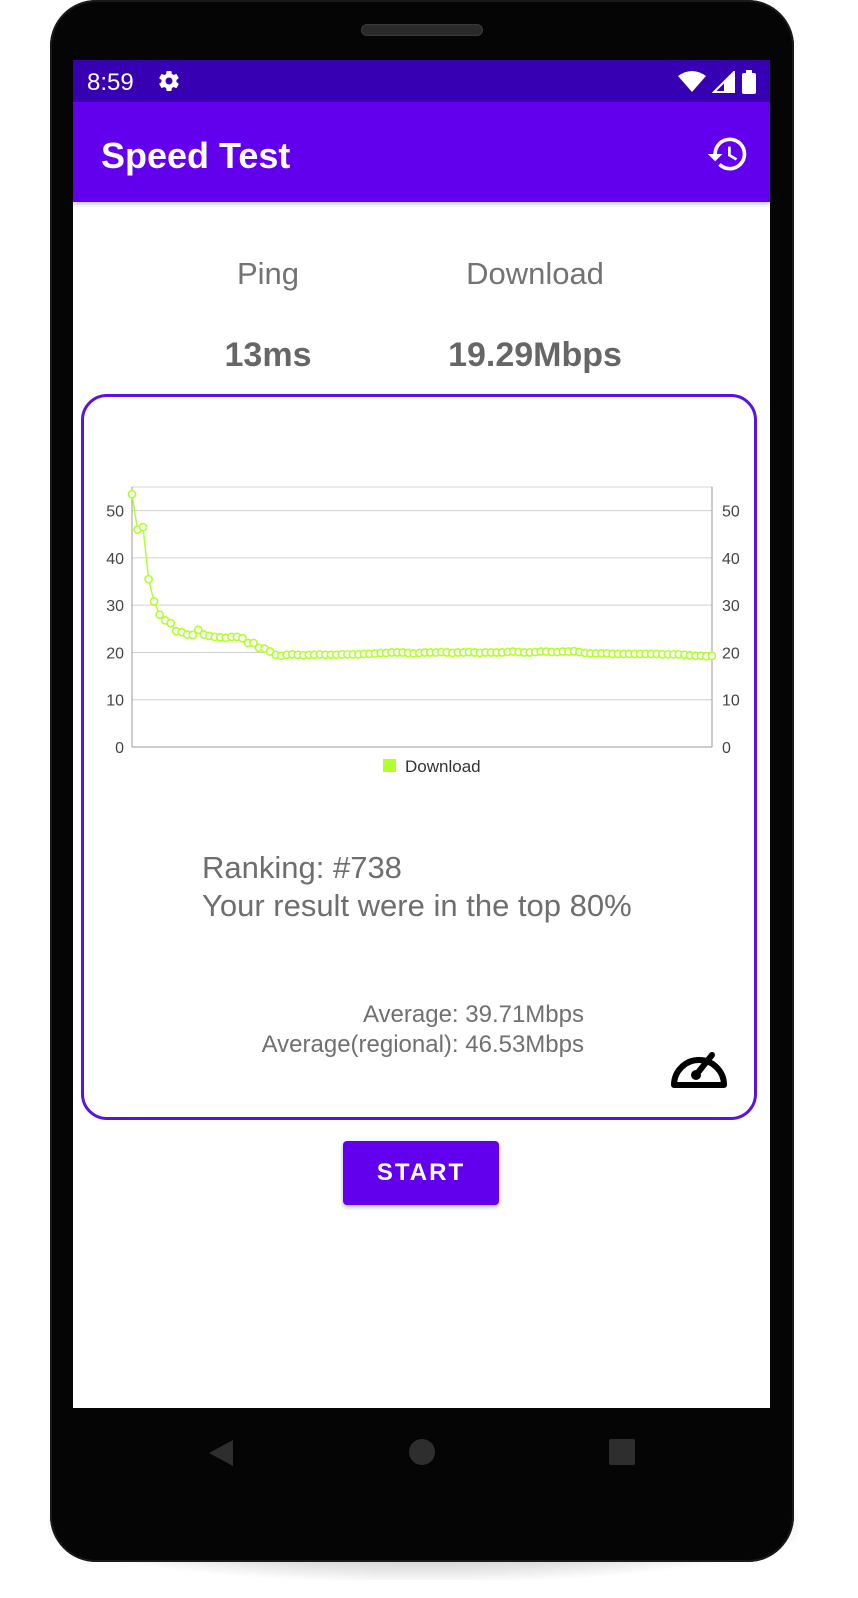 This screenshot has height=1598, width=858. What do you see at coordinates (421, 1173) in the screenshot?
I see `start-button: START` at bounding box center [421, 1173].